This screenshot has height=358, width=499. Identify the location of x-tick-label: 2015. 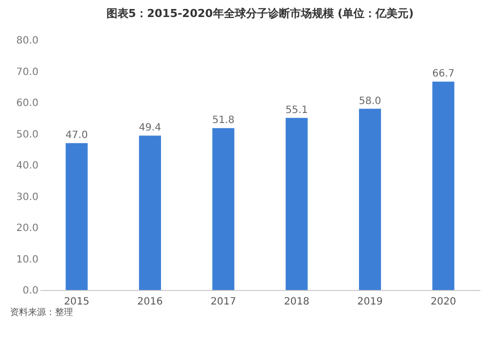
(77, 302).